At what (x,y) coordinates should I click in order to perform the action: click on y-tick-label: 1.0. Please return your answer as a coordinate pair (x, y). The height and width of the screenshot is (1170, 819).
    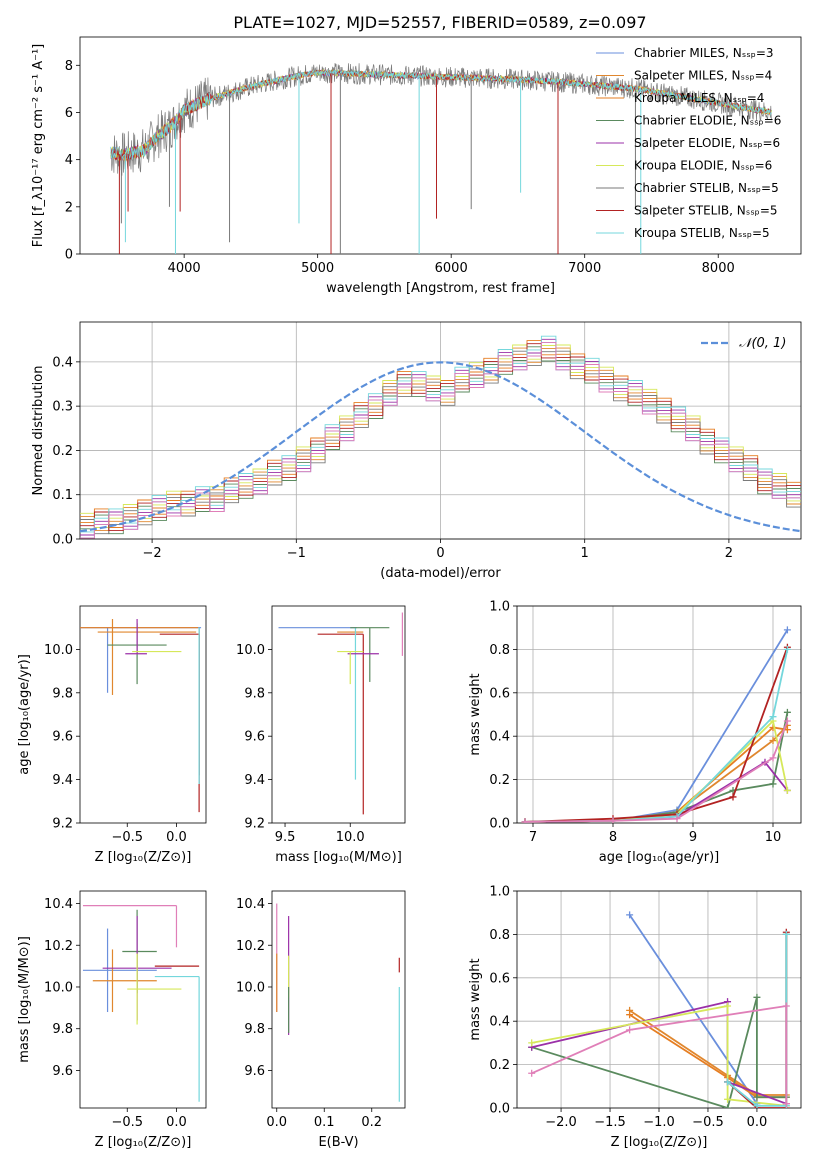
    Looking at the image, I should click on (499, 892).